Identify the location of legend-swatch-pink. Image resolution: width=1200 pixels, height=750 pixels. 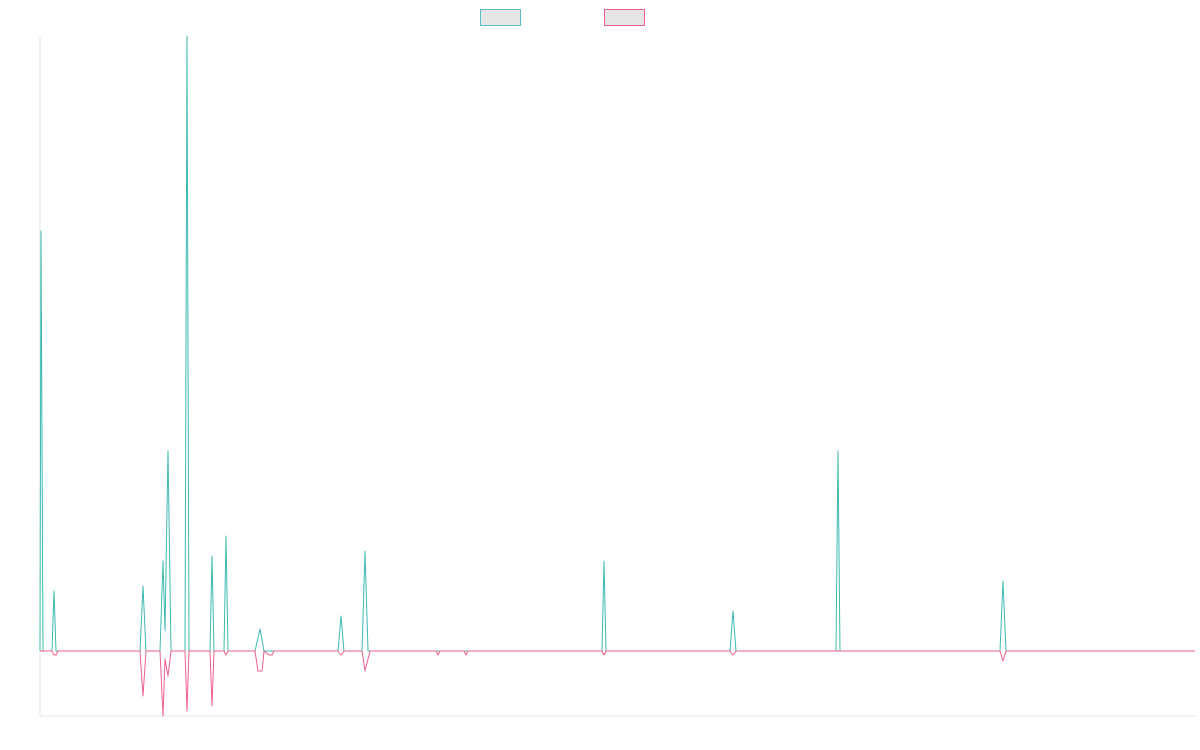
(624, 17).